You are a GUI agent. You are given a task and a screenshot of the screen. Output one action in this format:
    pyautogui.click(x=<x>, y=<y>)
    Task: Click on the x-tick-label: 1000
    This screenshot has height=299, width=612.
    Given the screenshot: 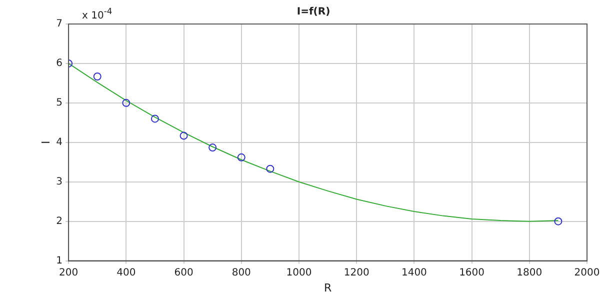 What is the action you would take?
    pyautogui.click(x=299, y=272)
    